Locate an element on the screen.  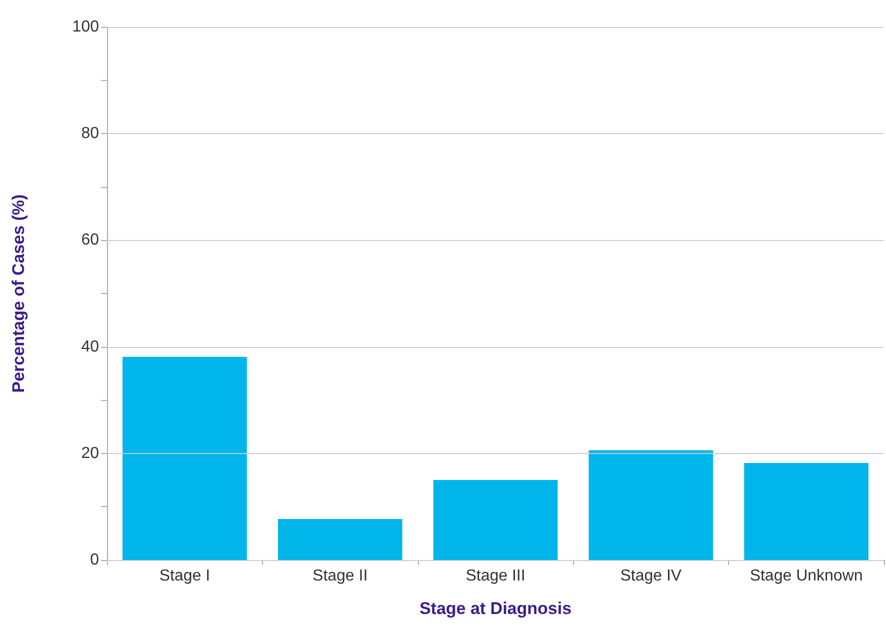
y-tick-label: 40 is located at coordinates (90, 347).